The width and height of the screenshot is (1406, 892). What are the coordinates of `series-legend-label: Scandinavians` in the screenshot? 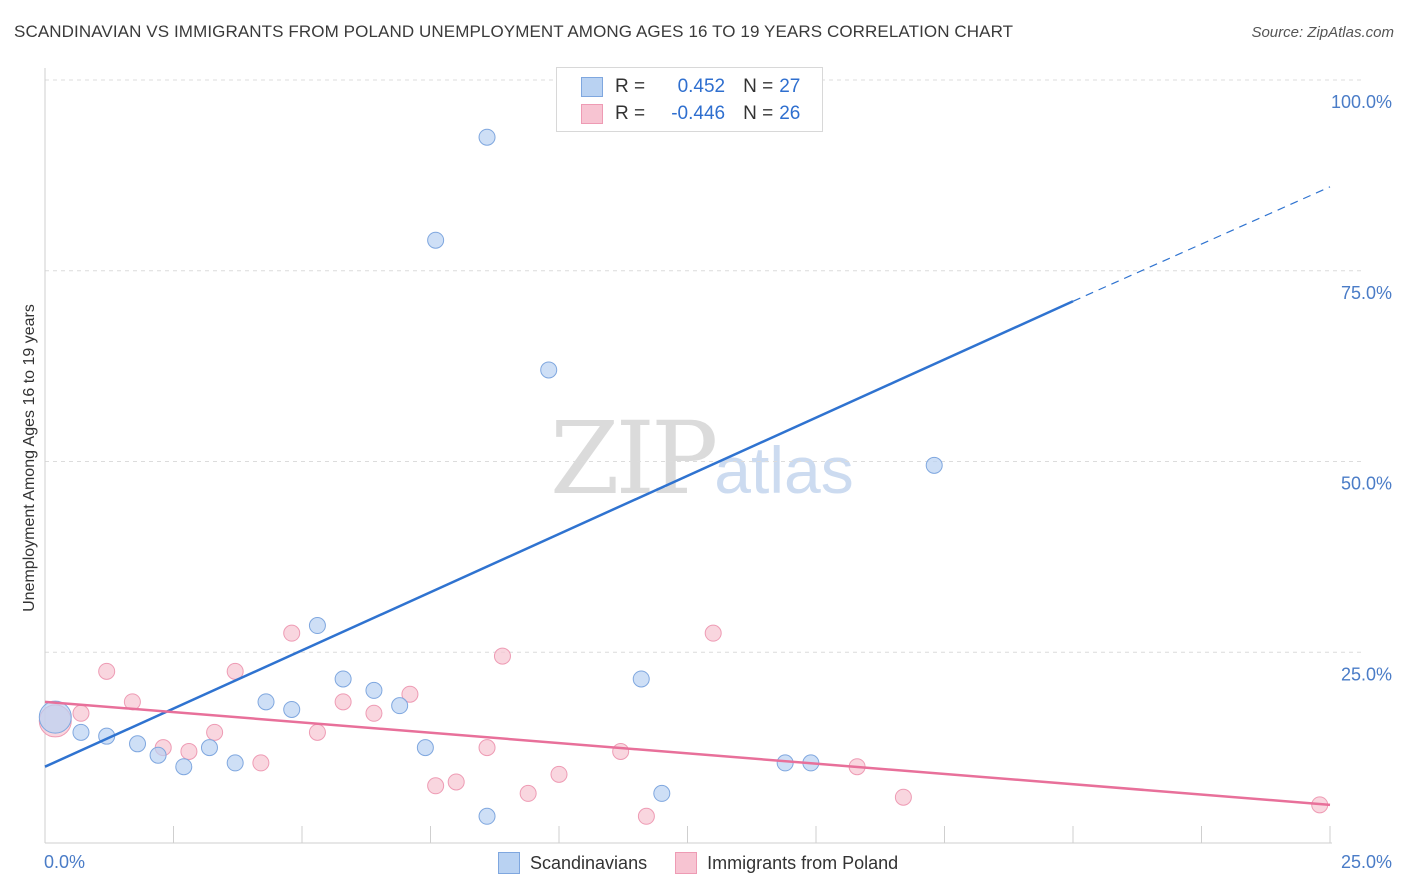 It's located at (589, 862).